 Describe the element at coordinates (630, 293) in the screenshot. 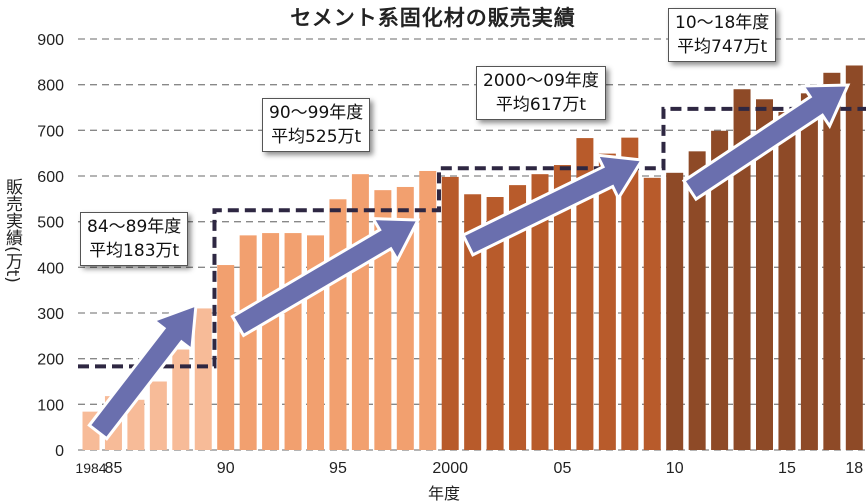

I see `bar-2008` at that location.